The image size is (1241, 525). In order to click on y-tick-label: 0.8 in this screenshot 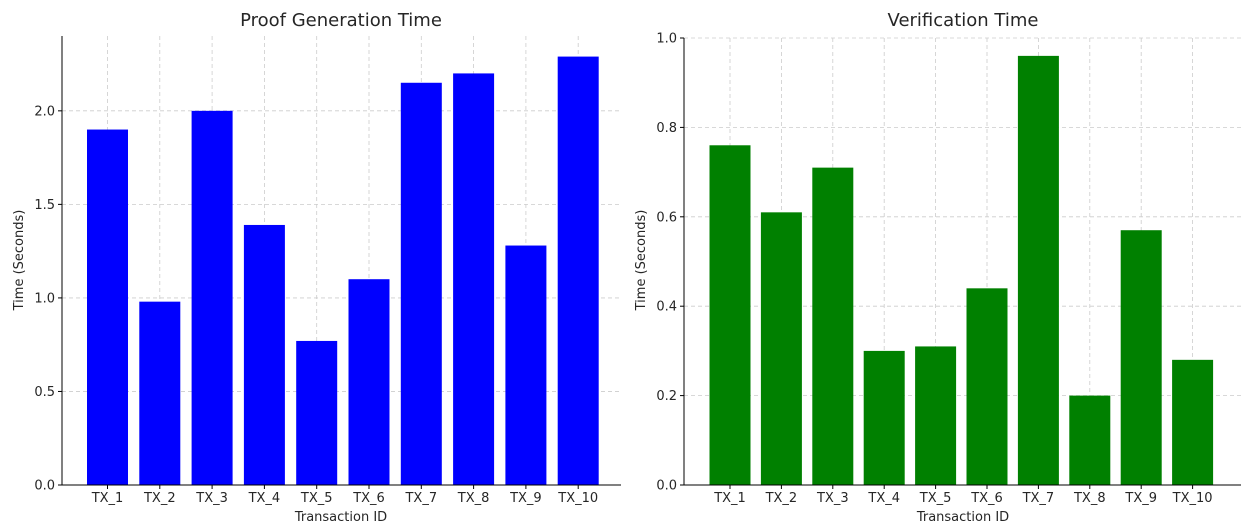, I will do `click(666, 128)`.